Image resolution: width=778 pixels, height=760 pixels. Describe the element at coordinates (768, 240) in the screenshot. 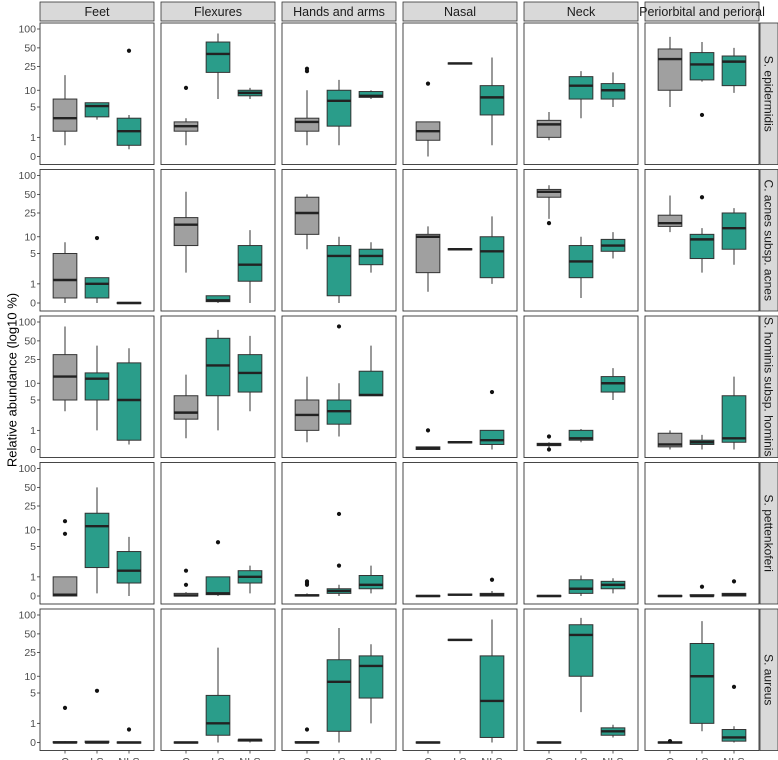

I see `facet-strip-c-acnes-subsp-acnes` at that location.